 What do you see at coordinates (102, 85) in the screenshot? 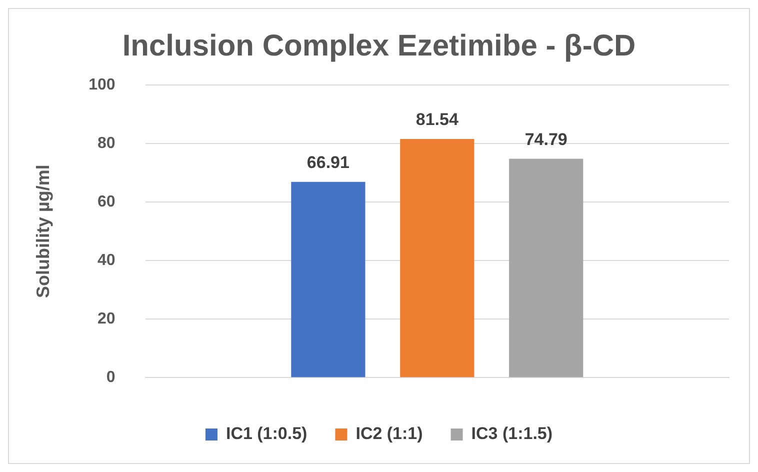
I see `y-tick-label: 100` at bounding box center [102, 85].